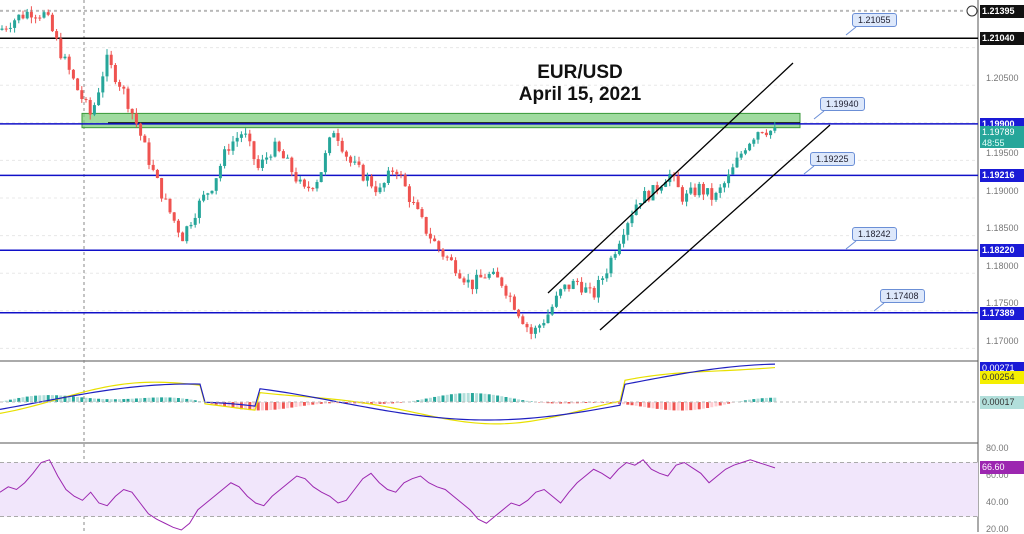 The width and height of the screenshot is (1024, 534). What do you see at coordinates (1002, 266) in the screenshot?
I see `price-tick-label: 1.18000` at bounding box center [1002, 266].